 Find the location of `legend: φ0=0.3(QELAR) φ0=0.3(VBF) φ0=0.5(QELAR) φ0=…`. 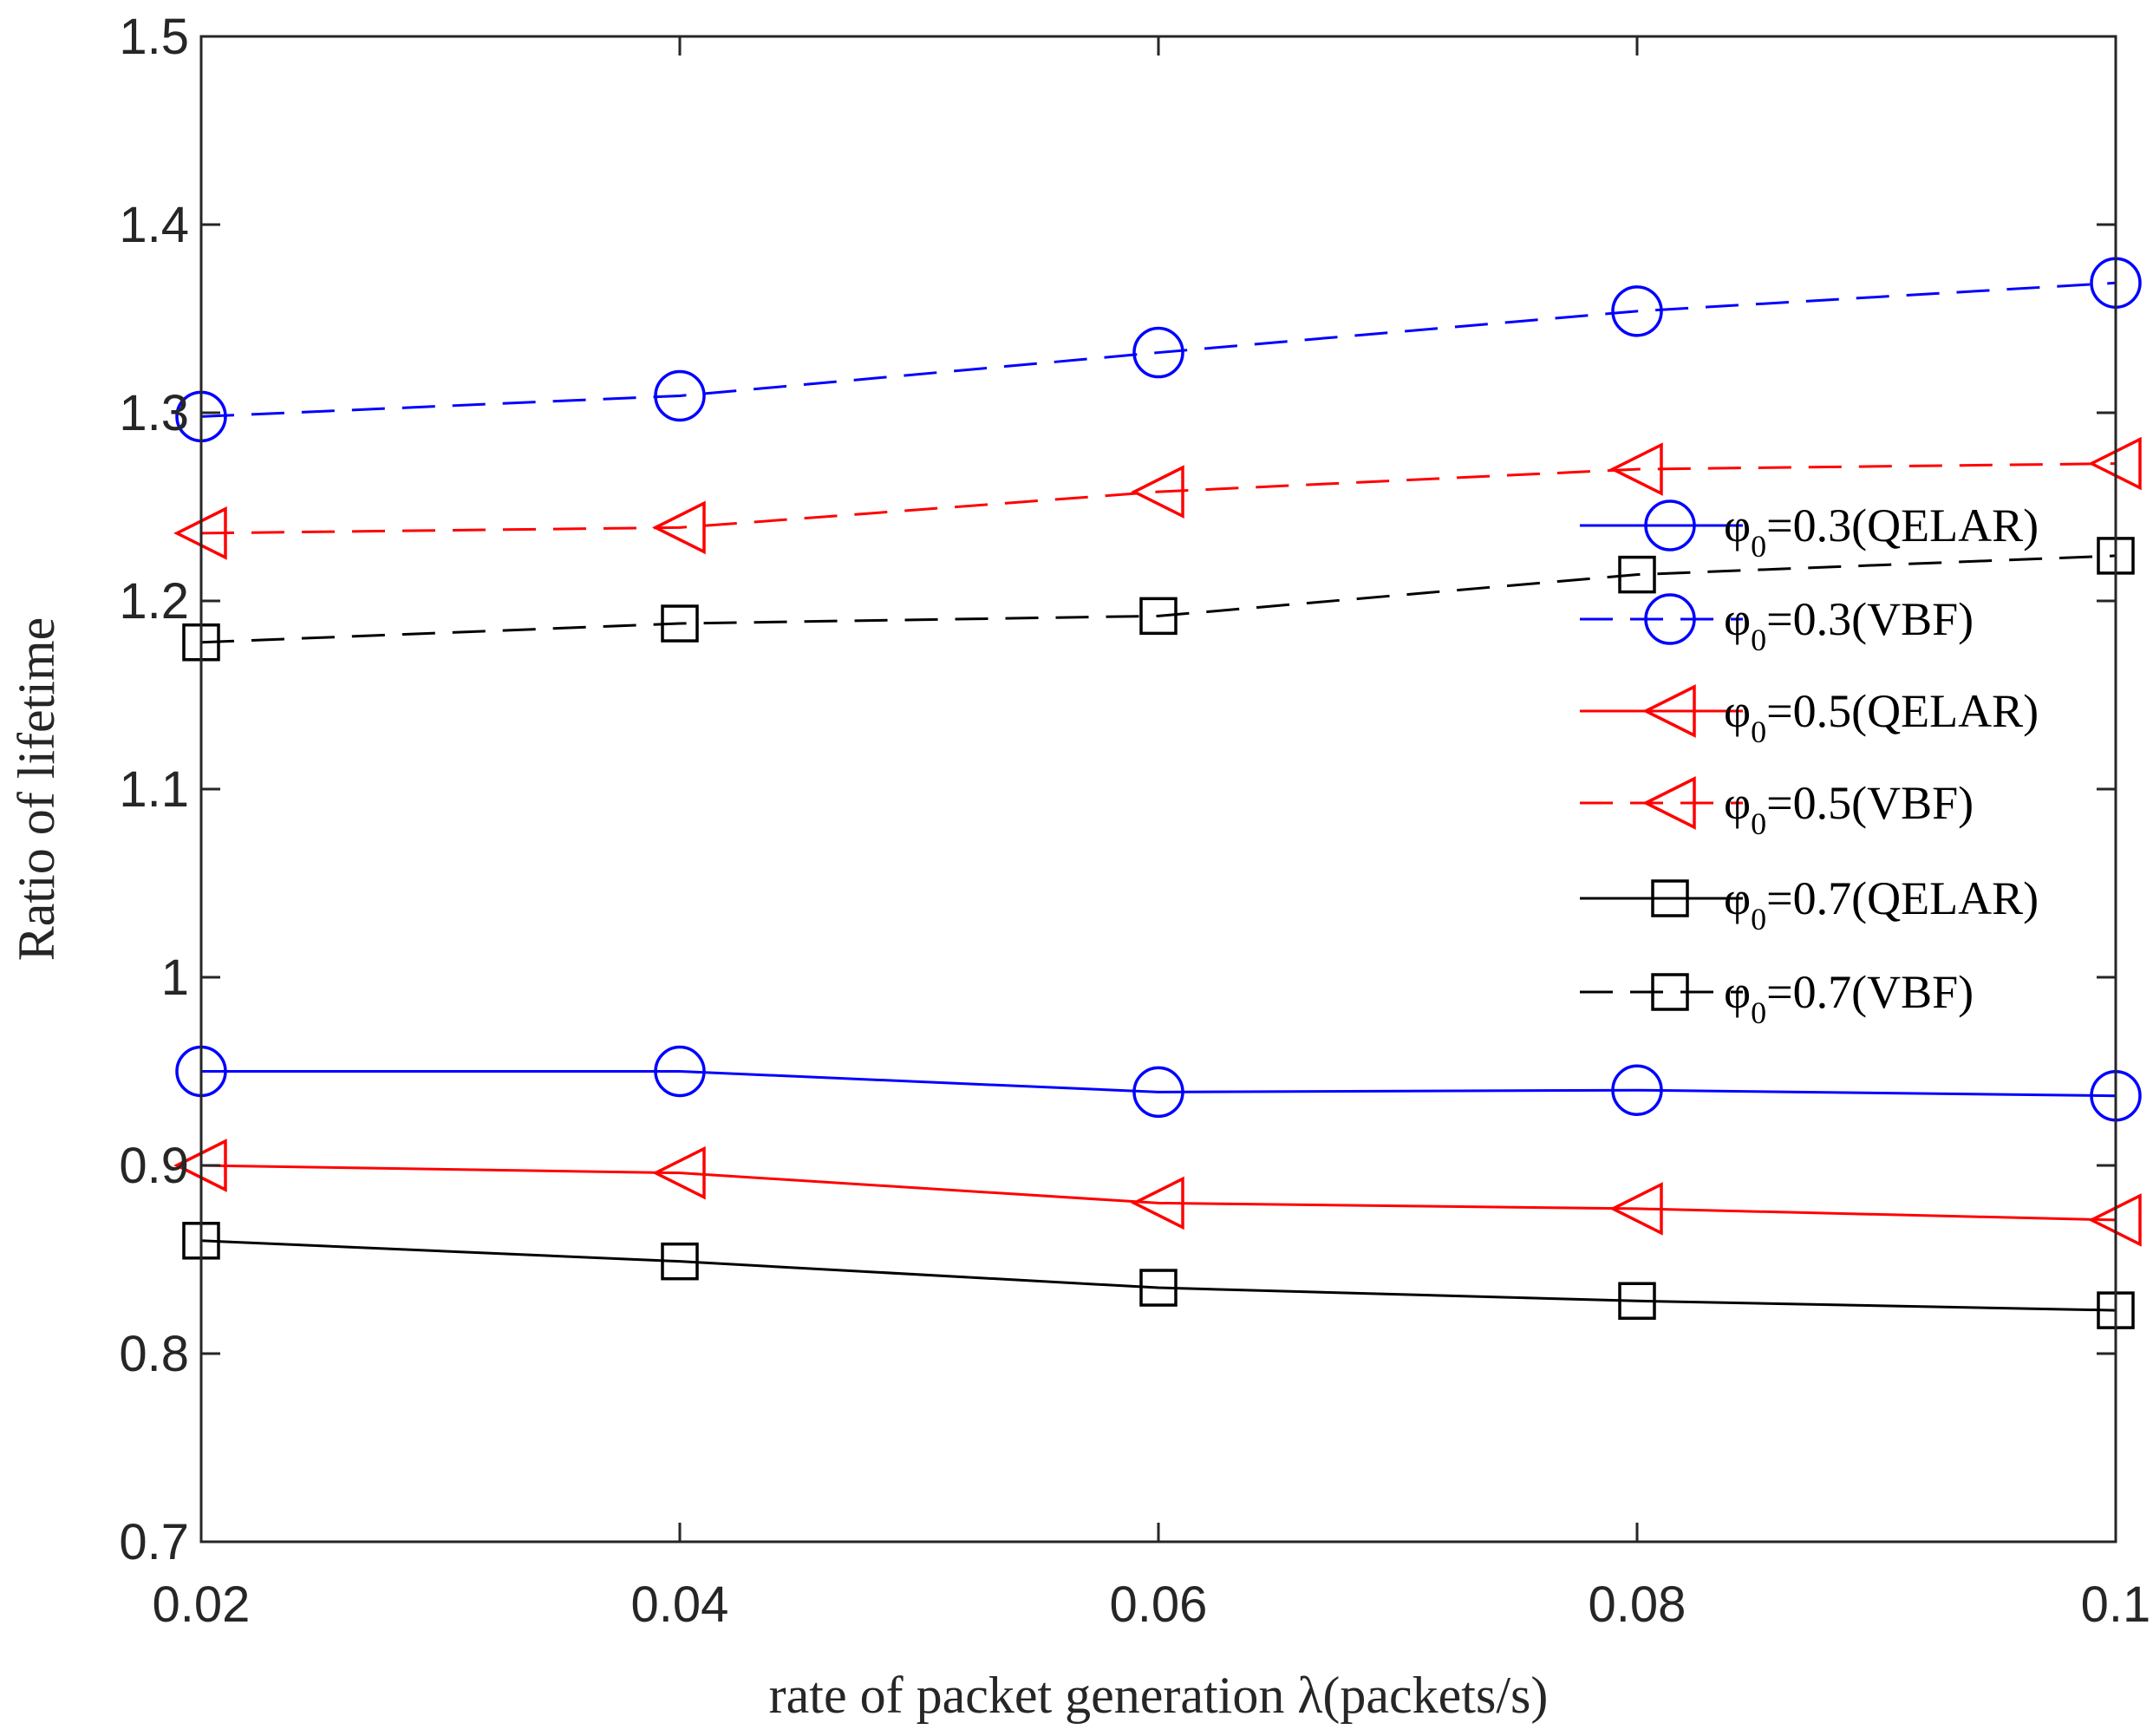

legend: φ0=0.3(QELAR) φ0=0.3(VBF) φ0=0.5(QELAR) φ0=… is located at coordinates (1809, 764).